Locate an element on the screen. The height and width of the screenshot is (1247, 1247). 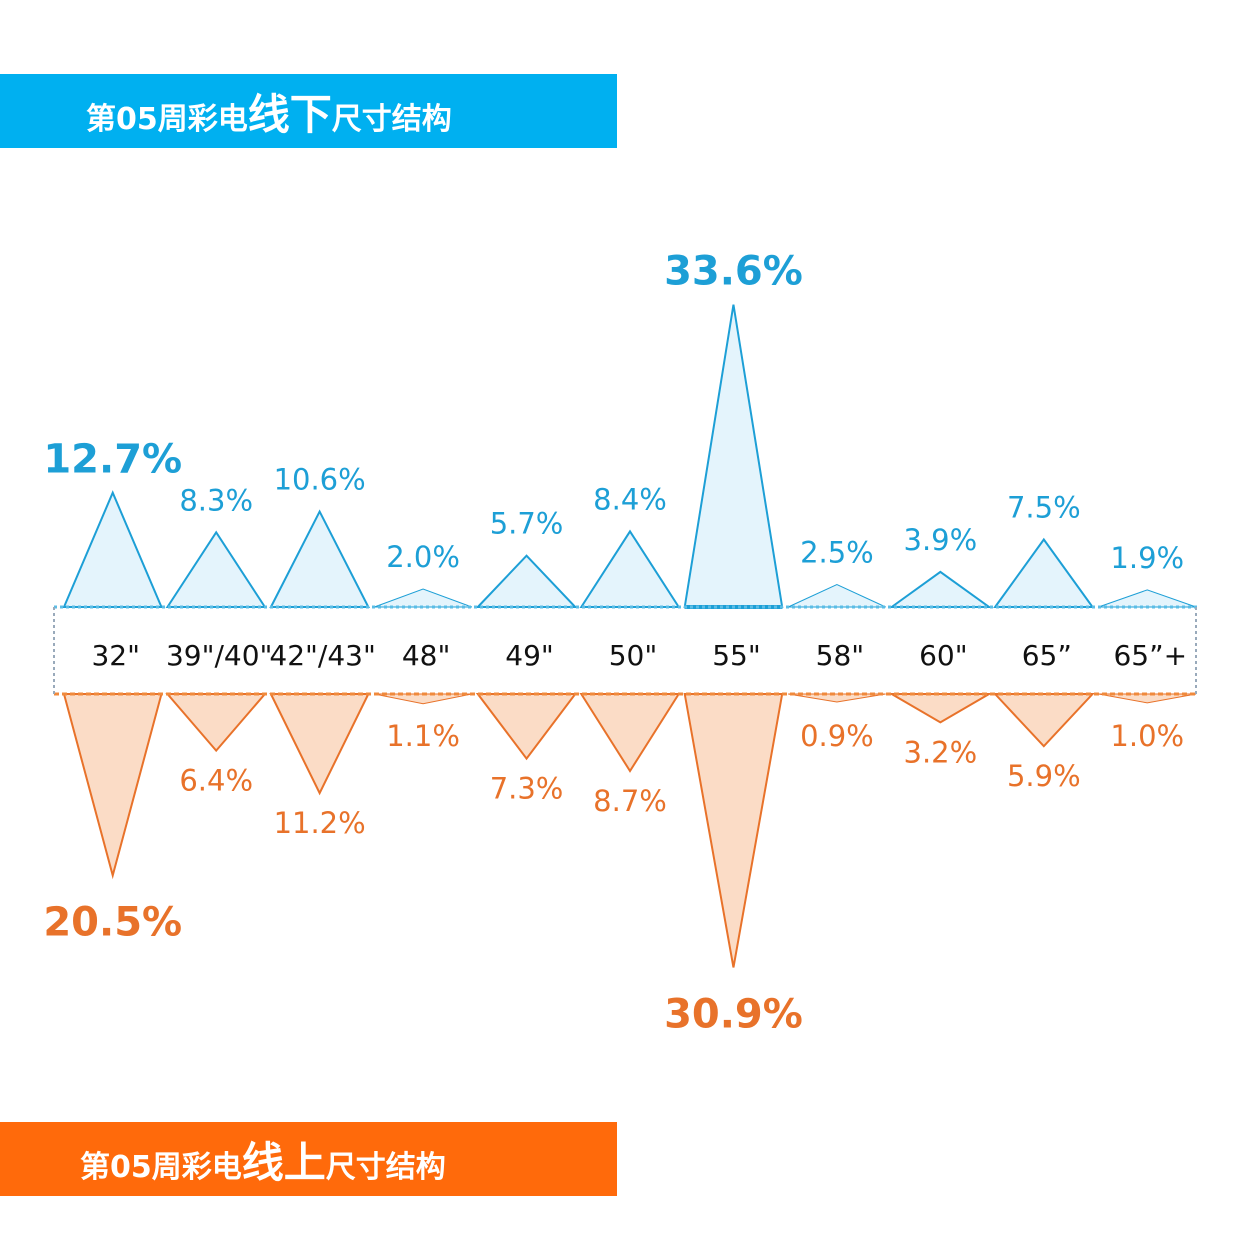
category-label: 65” is located at coordinates (1047, 655).